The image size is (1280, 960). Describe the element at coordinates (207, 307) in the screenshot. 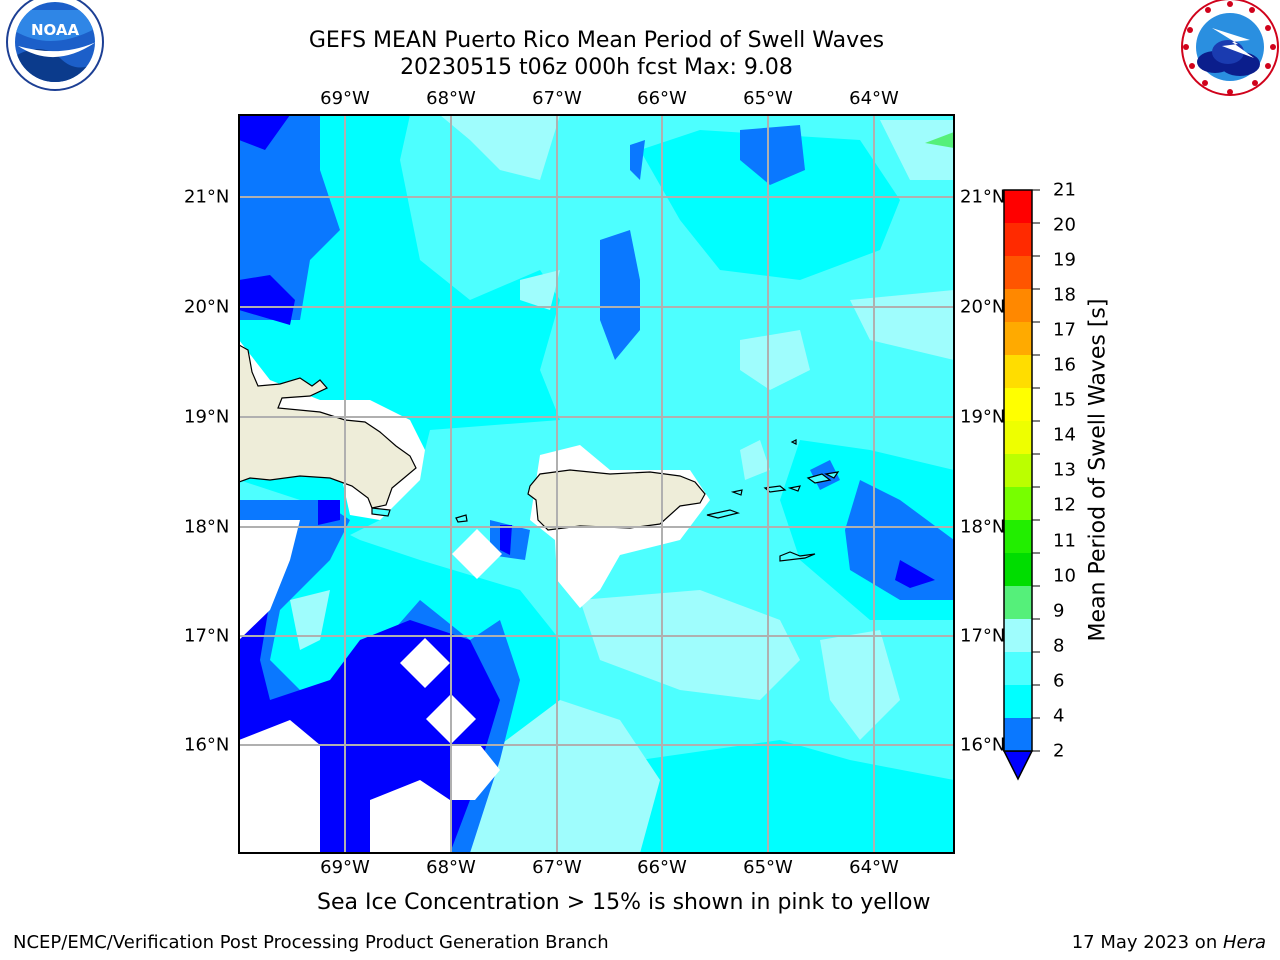

I see `lat-label-left: 20°N` at that location.